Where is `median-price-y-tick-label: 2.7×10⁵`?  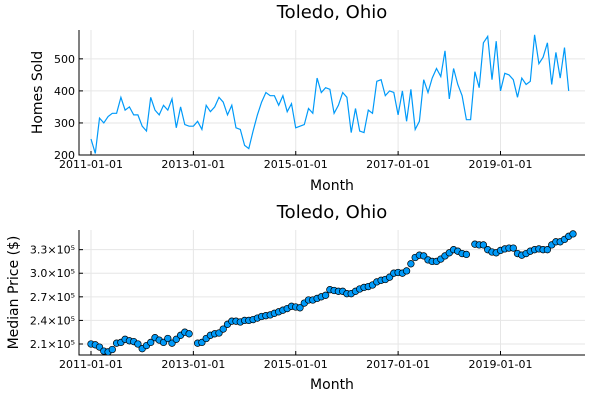
median-price-y-tick-label: 2.7×10⁵ is located at coordinates (52, 297).